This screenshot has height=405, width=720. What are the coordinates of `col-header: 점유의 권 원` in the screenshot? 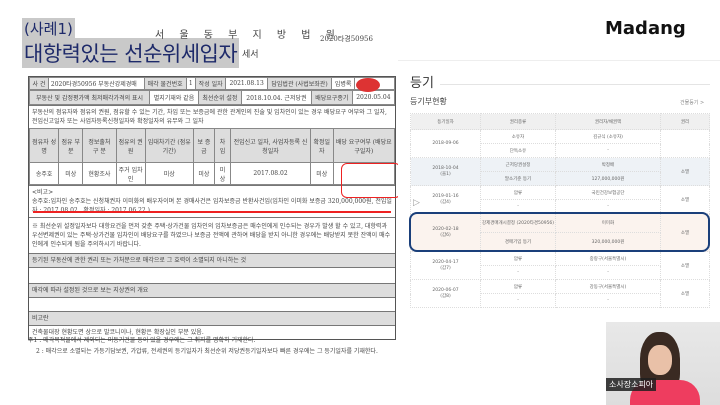 It's located at (130, 145).